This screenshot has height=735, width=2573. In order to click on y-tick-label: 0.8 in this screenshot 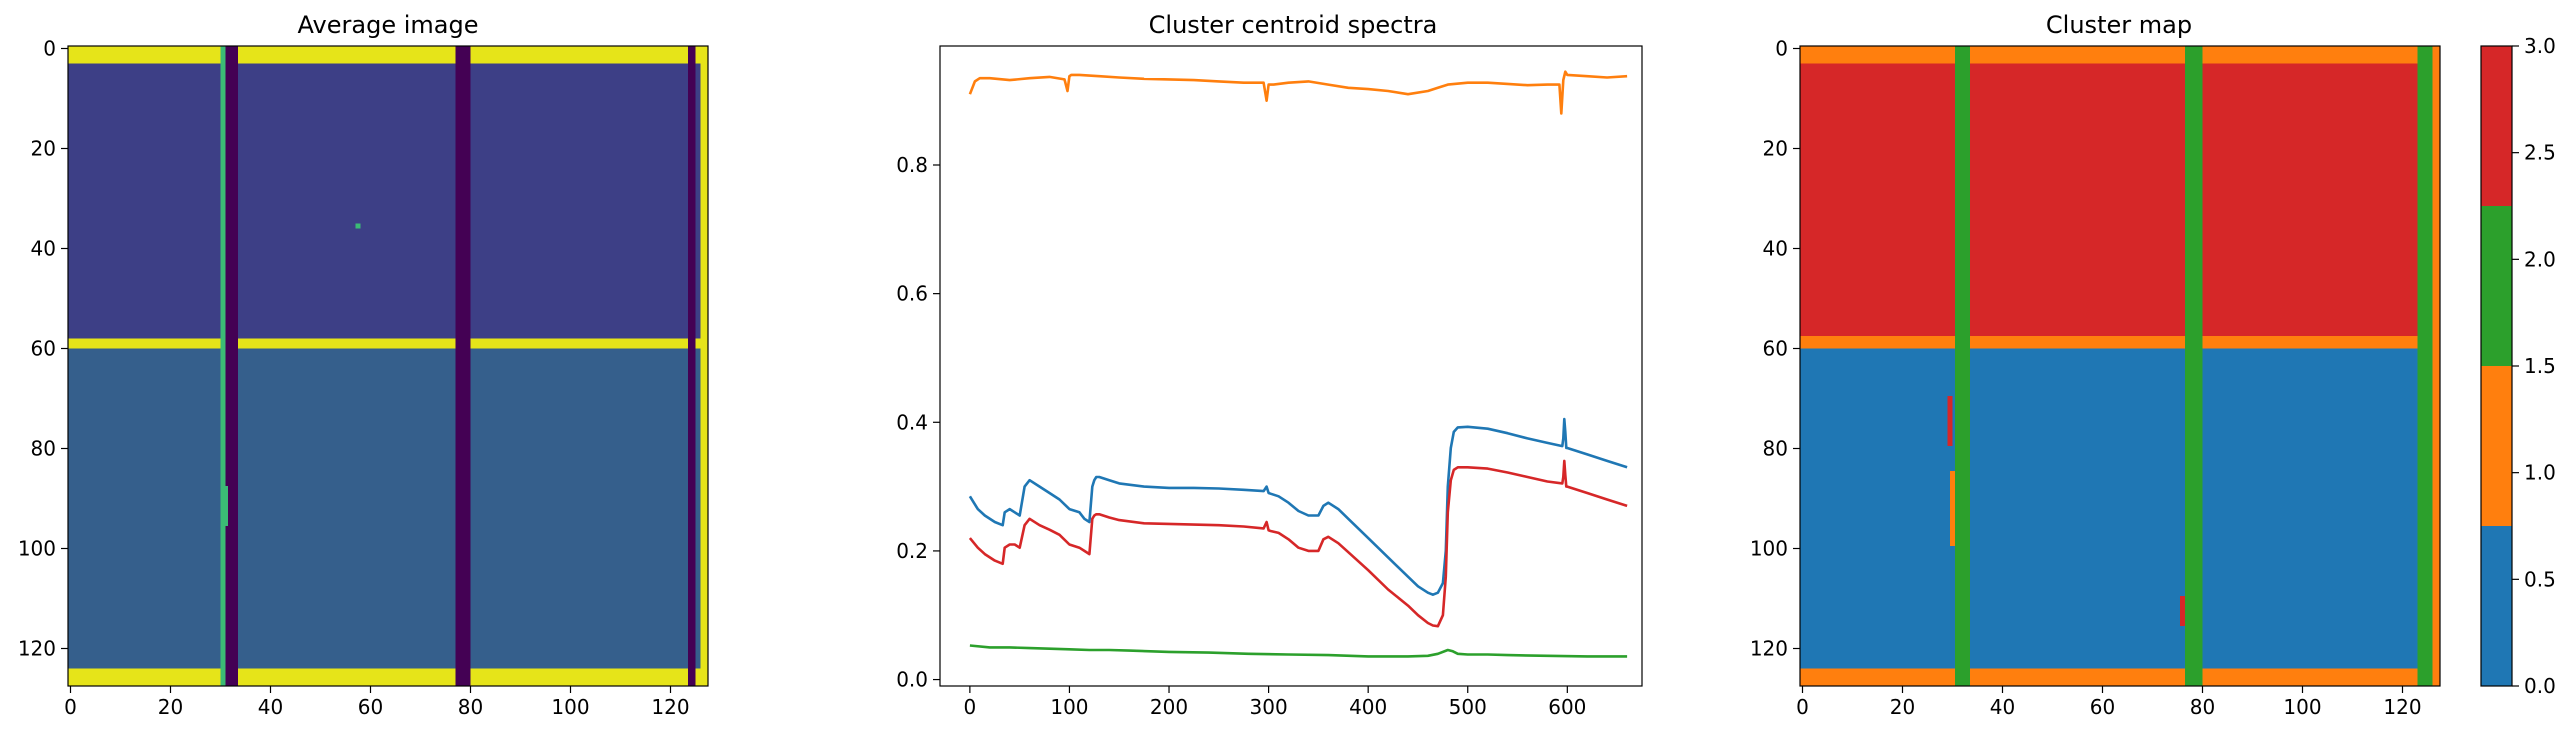, I will do `click(912, 165)`.